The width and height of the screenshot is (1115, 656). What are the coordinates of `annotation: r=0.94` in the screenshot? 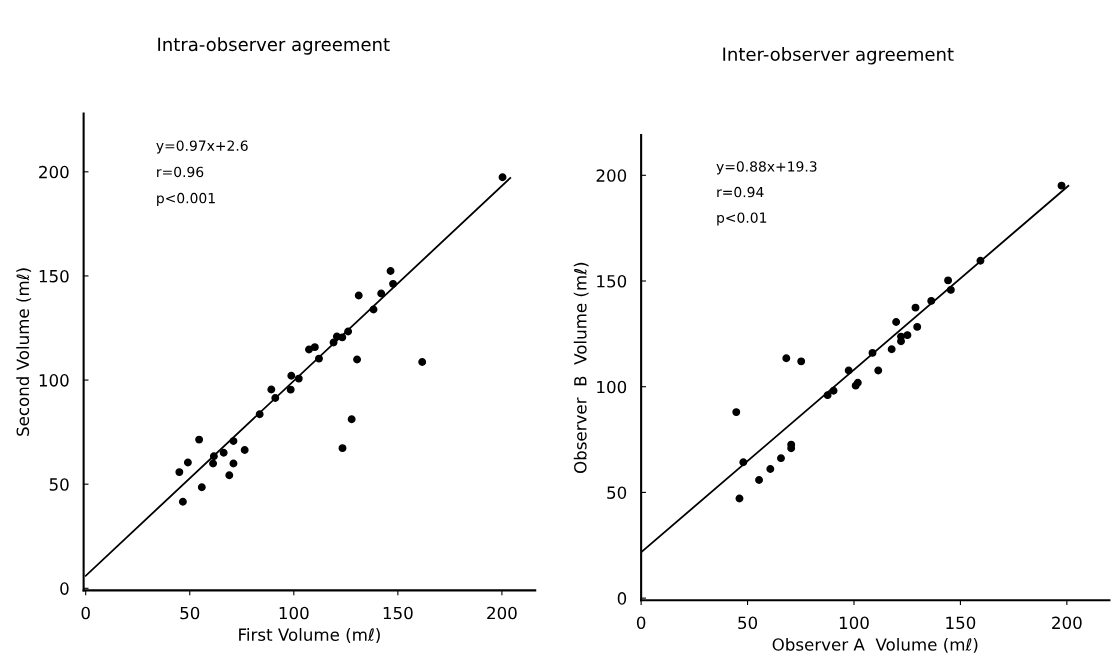 It's located at (740, 192).